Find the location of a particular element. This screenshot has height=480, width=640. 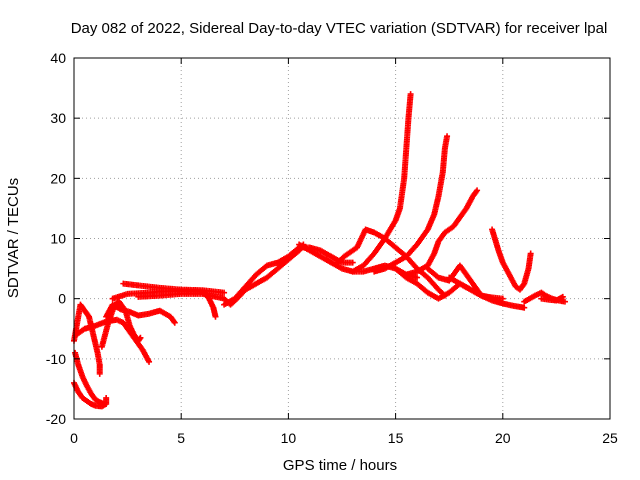

y-axis-label: SDTVAR / TECUs is located at coordinates (13, 238).